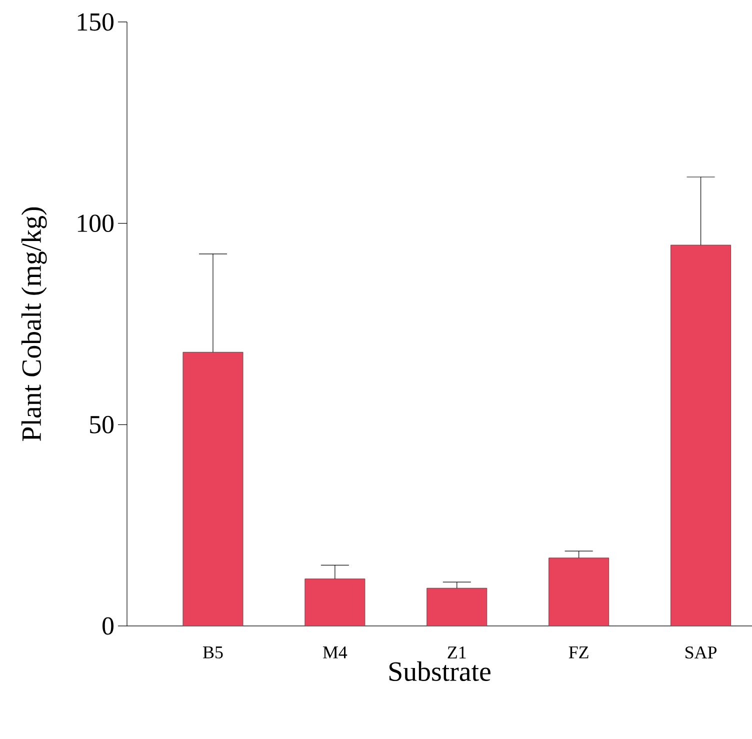 Image resolution: width=752 pixels, height=739 pixels. Describe the element at coordinates (34, 324) in the screenshot. I see `y-axis-title: Plant Cobalt (mg/kg)` at that location.